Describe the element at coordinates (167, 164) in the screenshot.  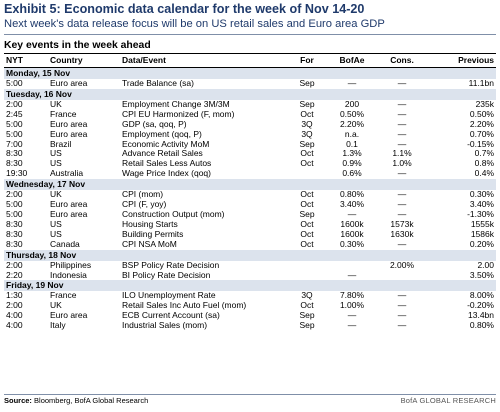
I see `event-cell: Retail Sales Less Autos` at that location.